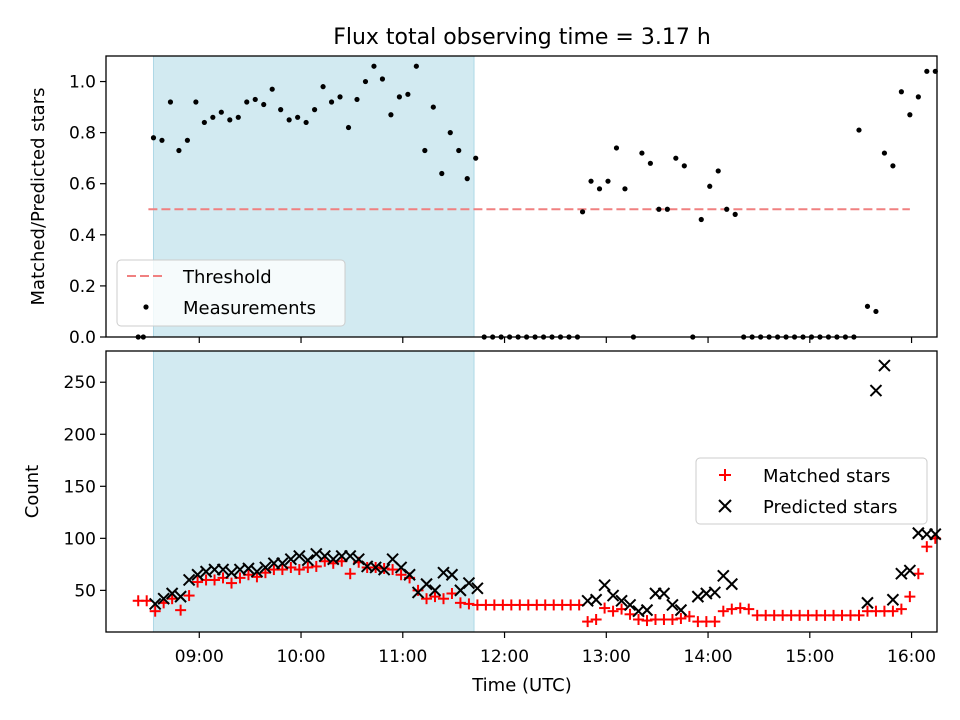 The width and height of the screenshot is (960, 720). Describe the element at coordinates (80, 487) in the screenshot. I see `y-tick-label: 150` at that location.